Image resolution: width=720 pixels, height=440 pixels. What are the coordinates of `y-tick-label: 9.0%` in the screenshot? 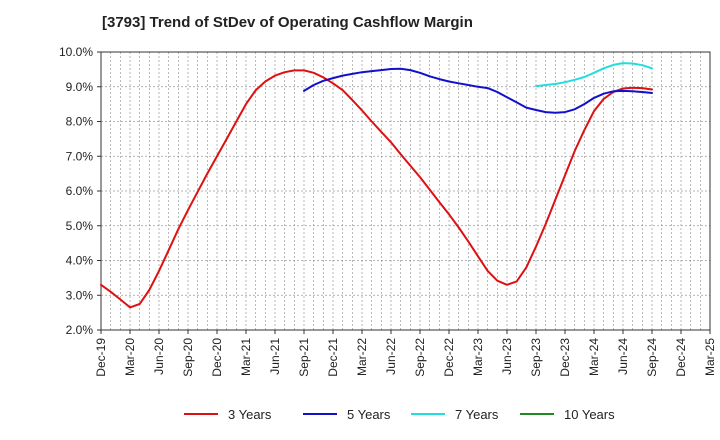 It's located at (80, 87).